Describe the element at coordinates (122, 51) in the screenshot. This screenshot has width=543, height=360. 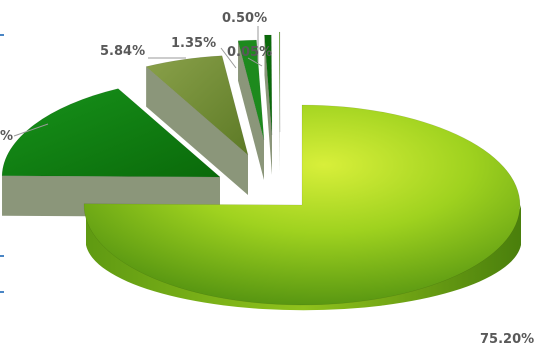
I see `data-label-3: 5.84%` at that location.